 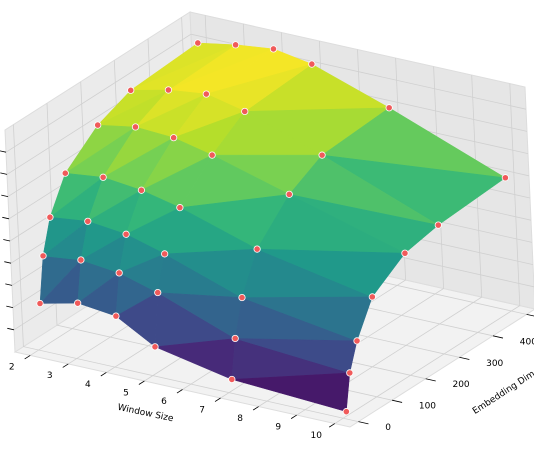 What do you see at coordinates (240, 419) in the screenshot?
I see `x-tick-label: 8` at bounding box center [240, 419].